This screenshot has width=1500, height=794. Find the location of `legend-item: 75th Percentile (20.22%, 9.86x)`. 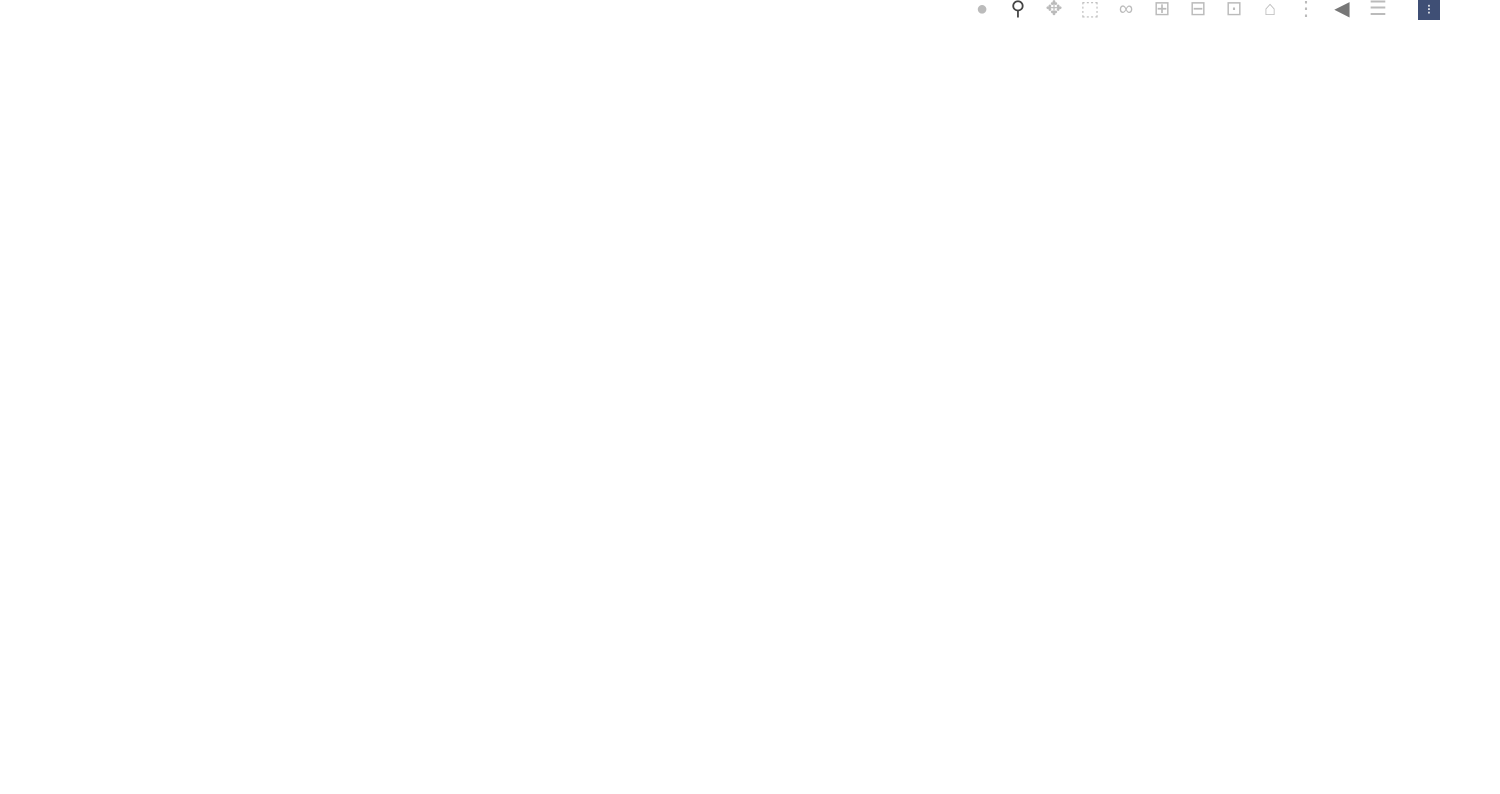

legend-item: 75th Percentile (20.22%, 9.86x) is located at coordinates (1275, 239).